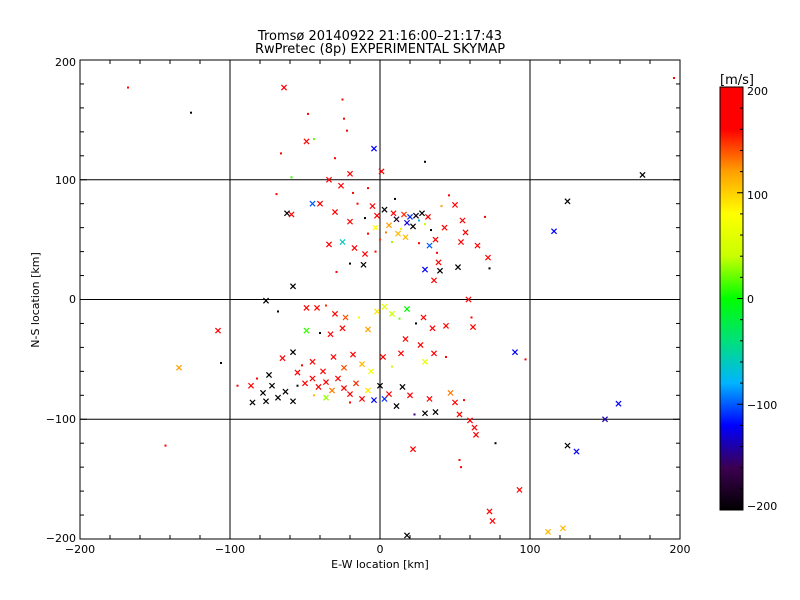  What do you see at coordinates (72, 299) in the screenshot?
I see `y-tick-label: 0` at bounding box center [72, 299].